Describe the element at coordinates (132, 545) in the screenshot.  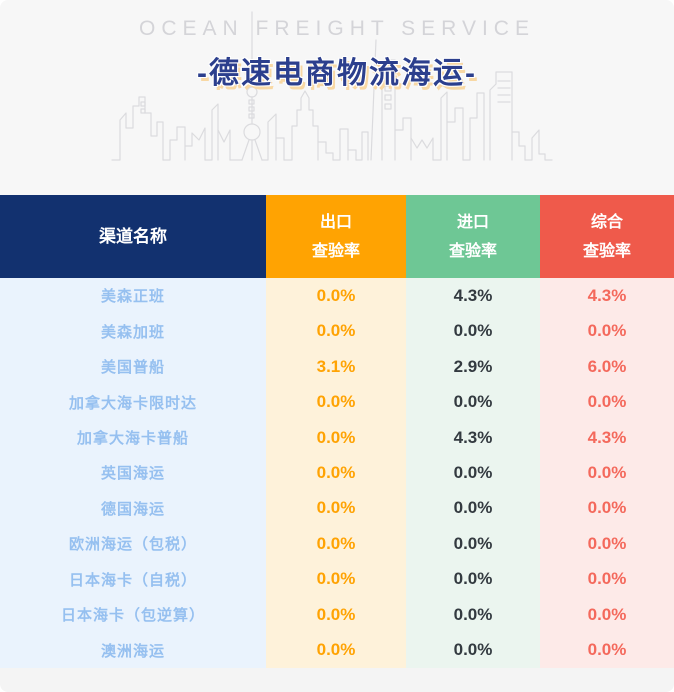
I see `channel-name: 欧洲海运（包税）` at that location.